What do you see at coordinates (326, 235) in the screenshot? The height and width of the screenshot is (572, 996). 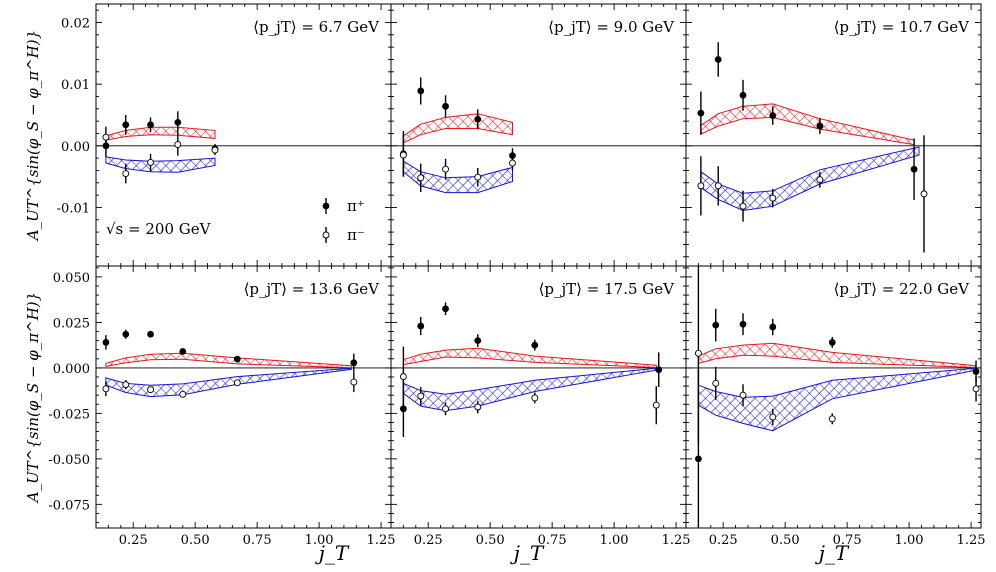 I see `legend-pi-minus-marker` at bounding box center [326, 235].